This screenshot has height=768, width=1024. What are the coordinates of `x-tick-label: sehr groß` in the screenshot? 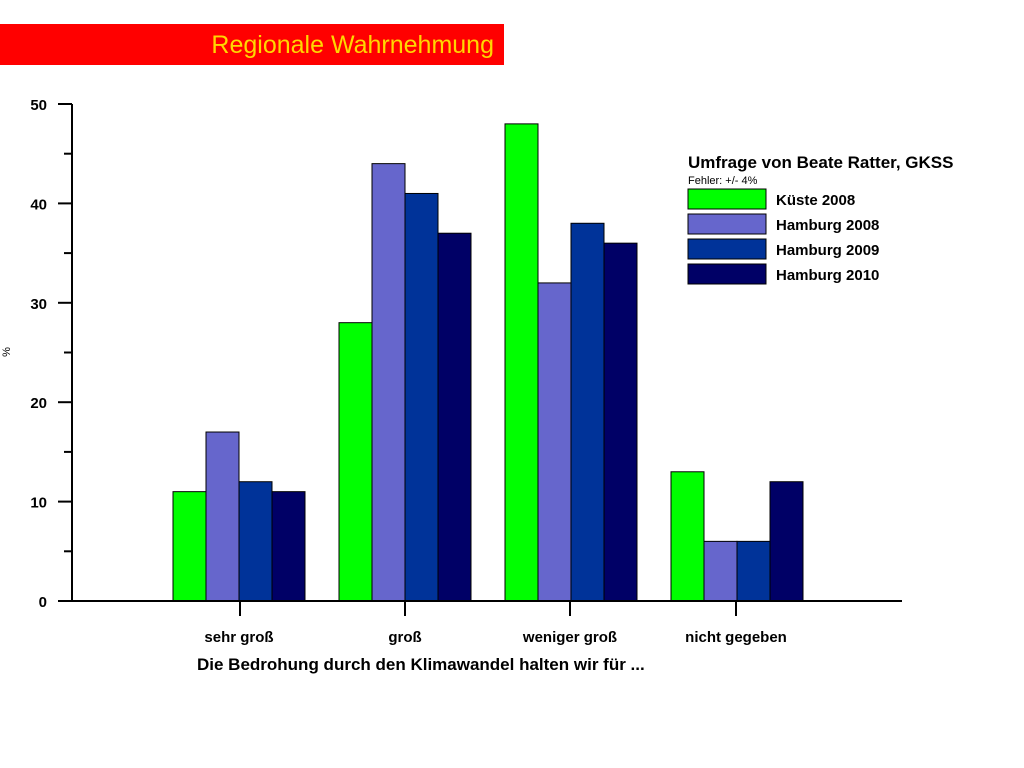 It's located at (238, 637).